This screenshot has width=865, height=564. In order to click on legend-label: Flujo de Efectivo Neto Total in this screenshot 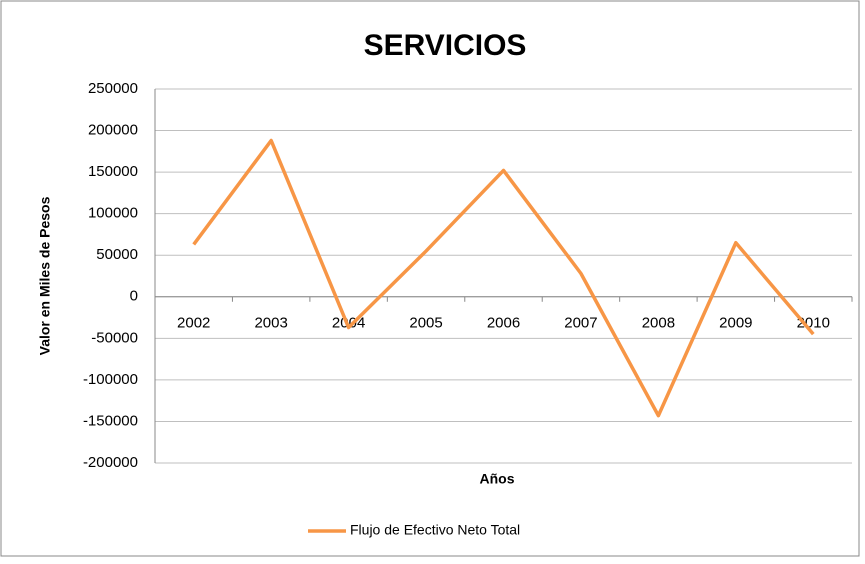, I will do `click(435, 530)`.